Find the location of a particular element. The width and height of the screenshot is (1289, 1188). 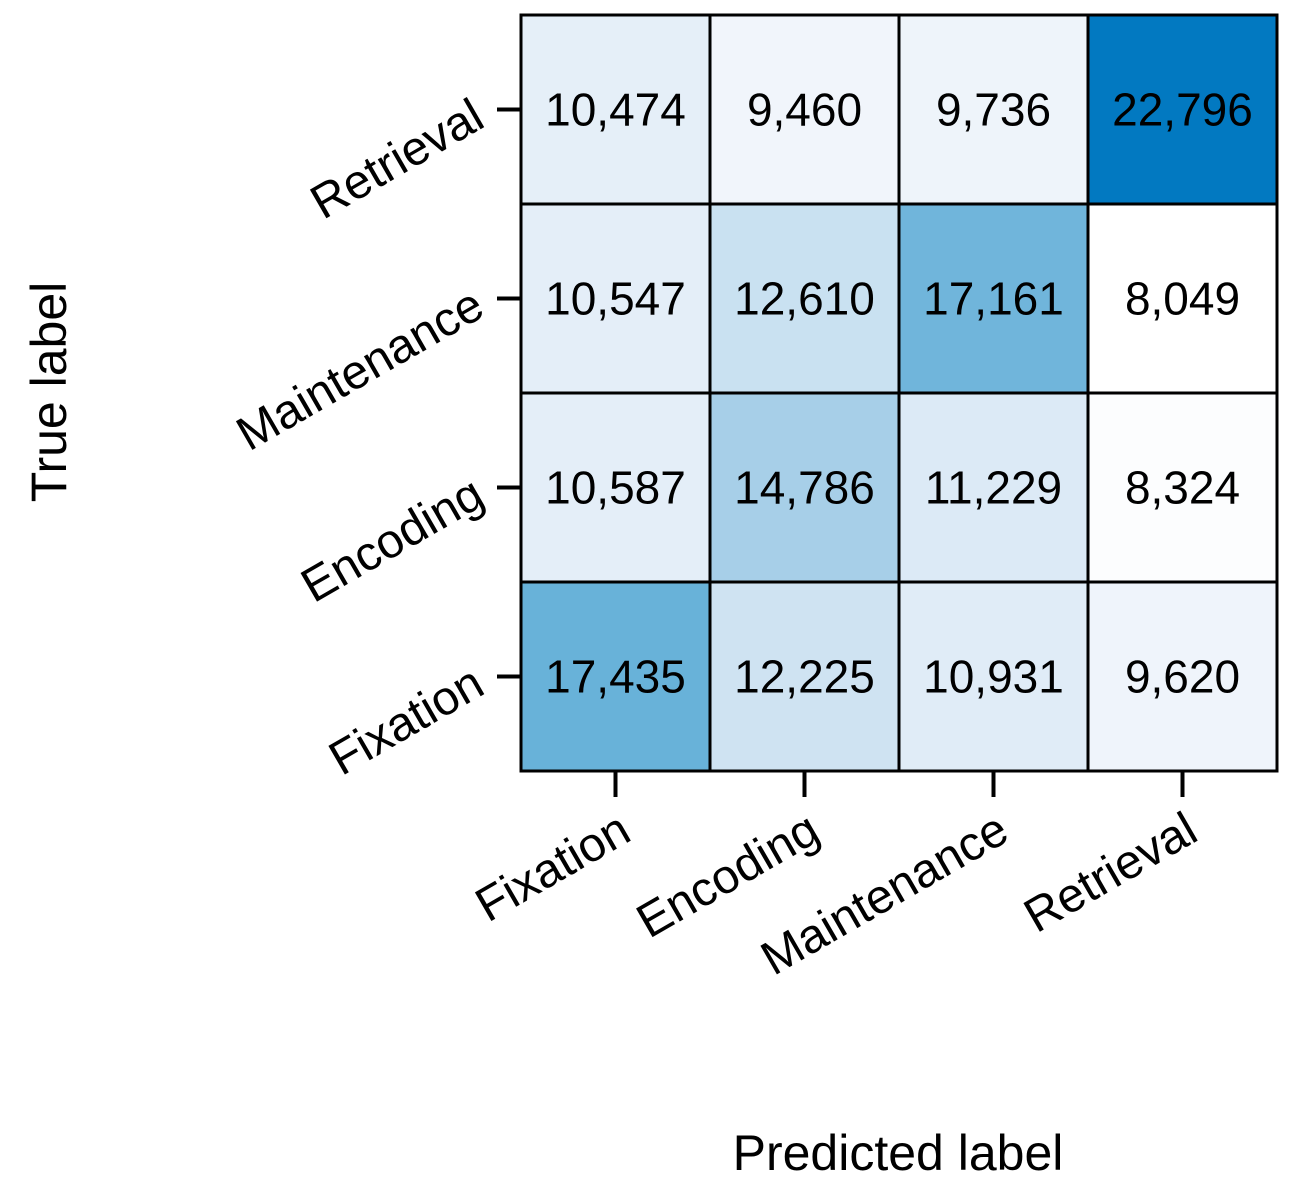

x-tick-label: Retrieval is located at coordinates (1110, 873).